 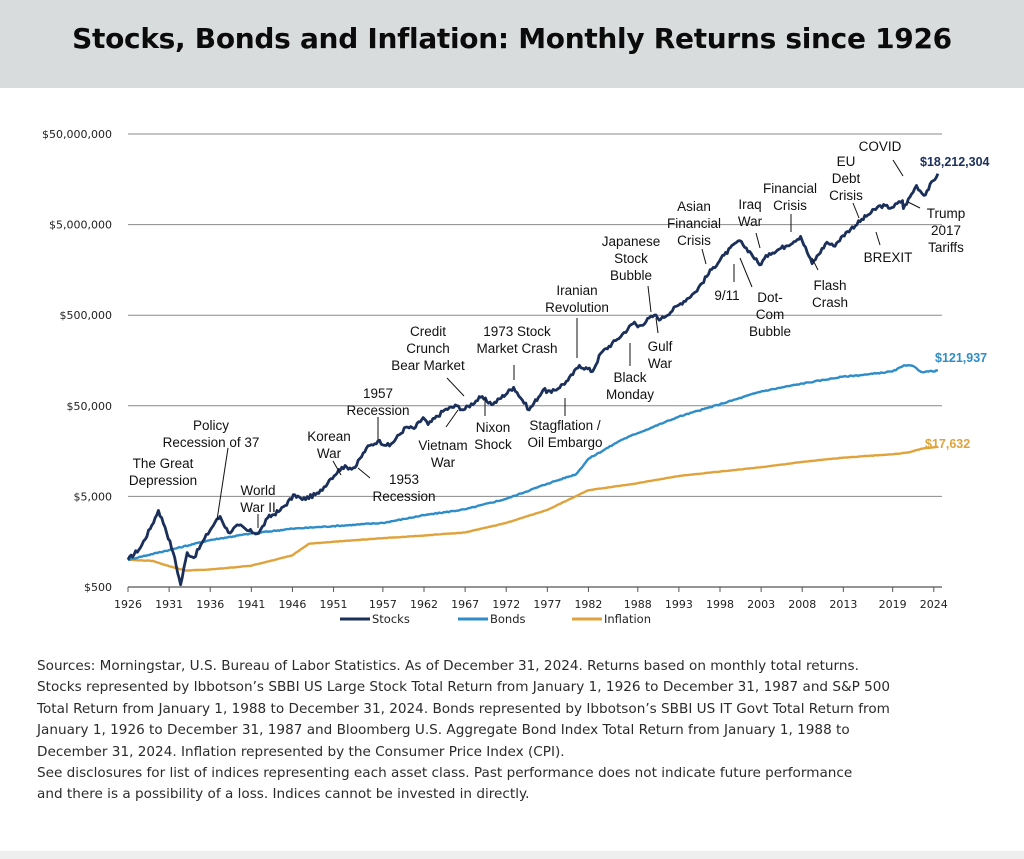 What do you see at coordinates (761, 604) in the screenshot?
I see `x-tick-label: 2003` at bounding box center [761, 604].